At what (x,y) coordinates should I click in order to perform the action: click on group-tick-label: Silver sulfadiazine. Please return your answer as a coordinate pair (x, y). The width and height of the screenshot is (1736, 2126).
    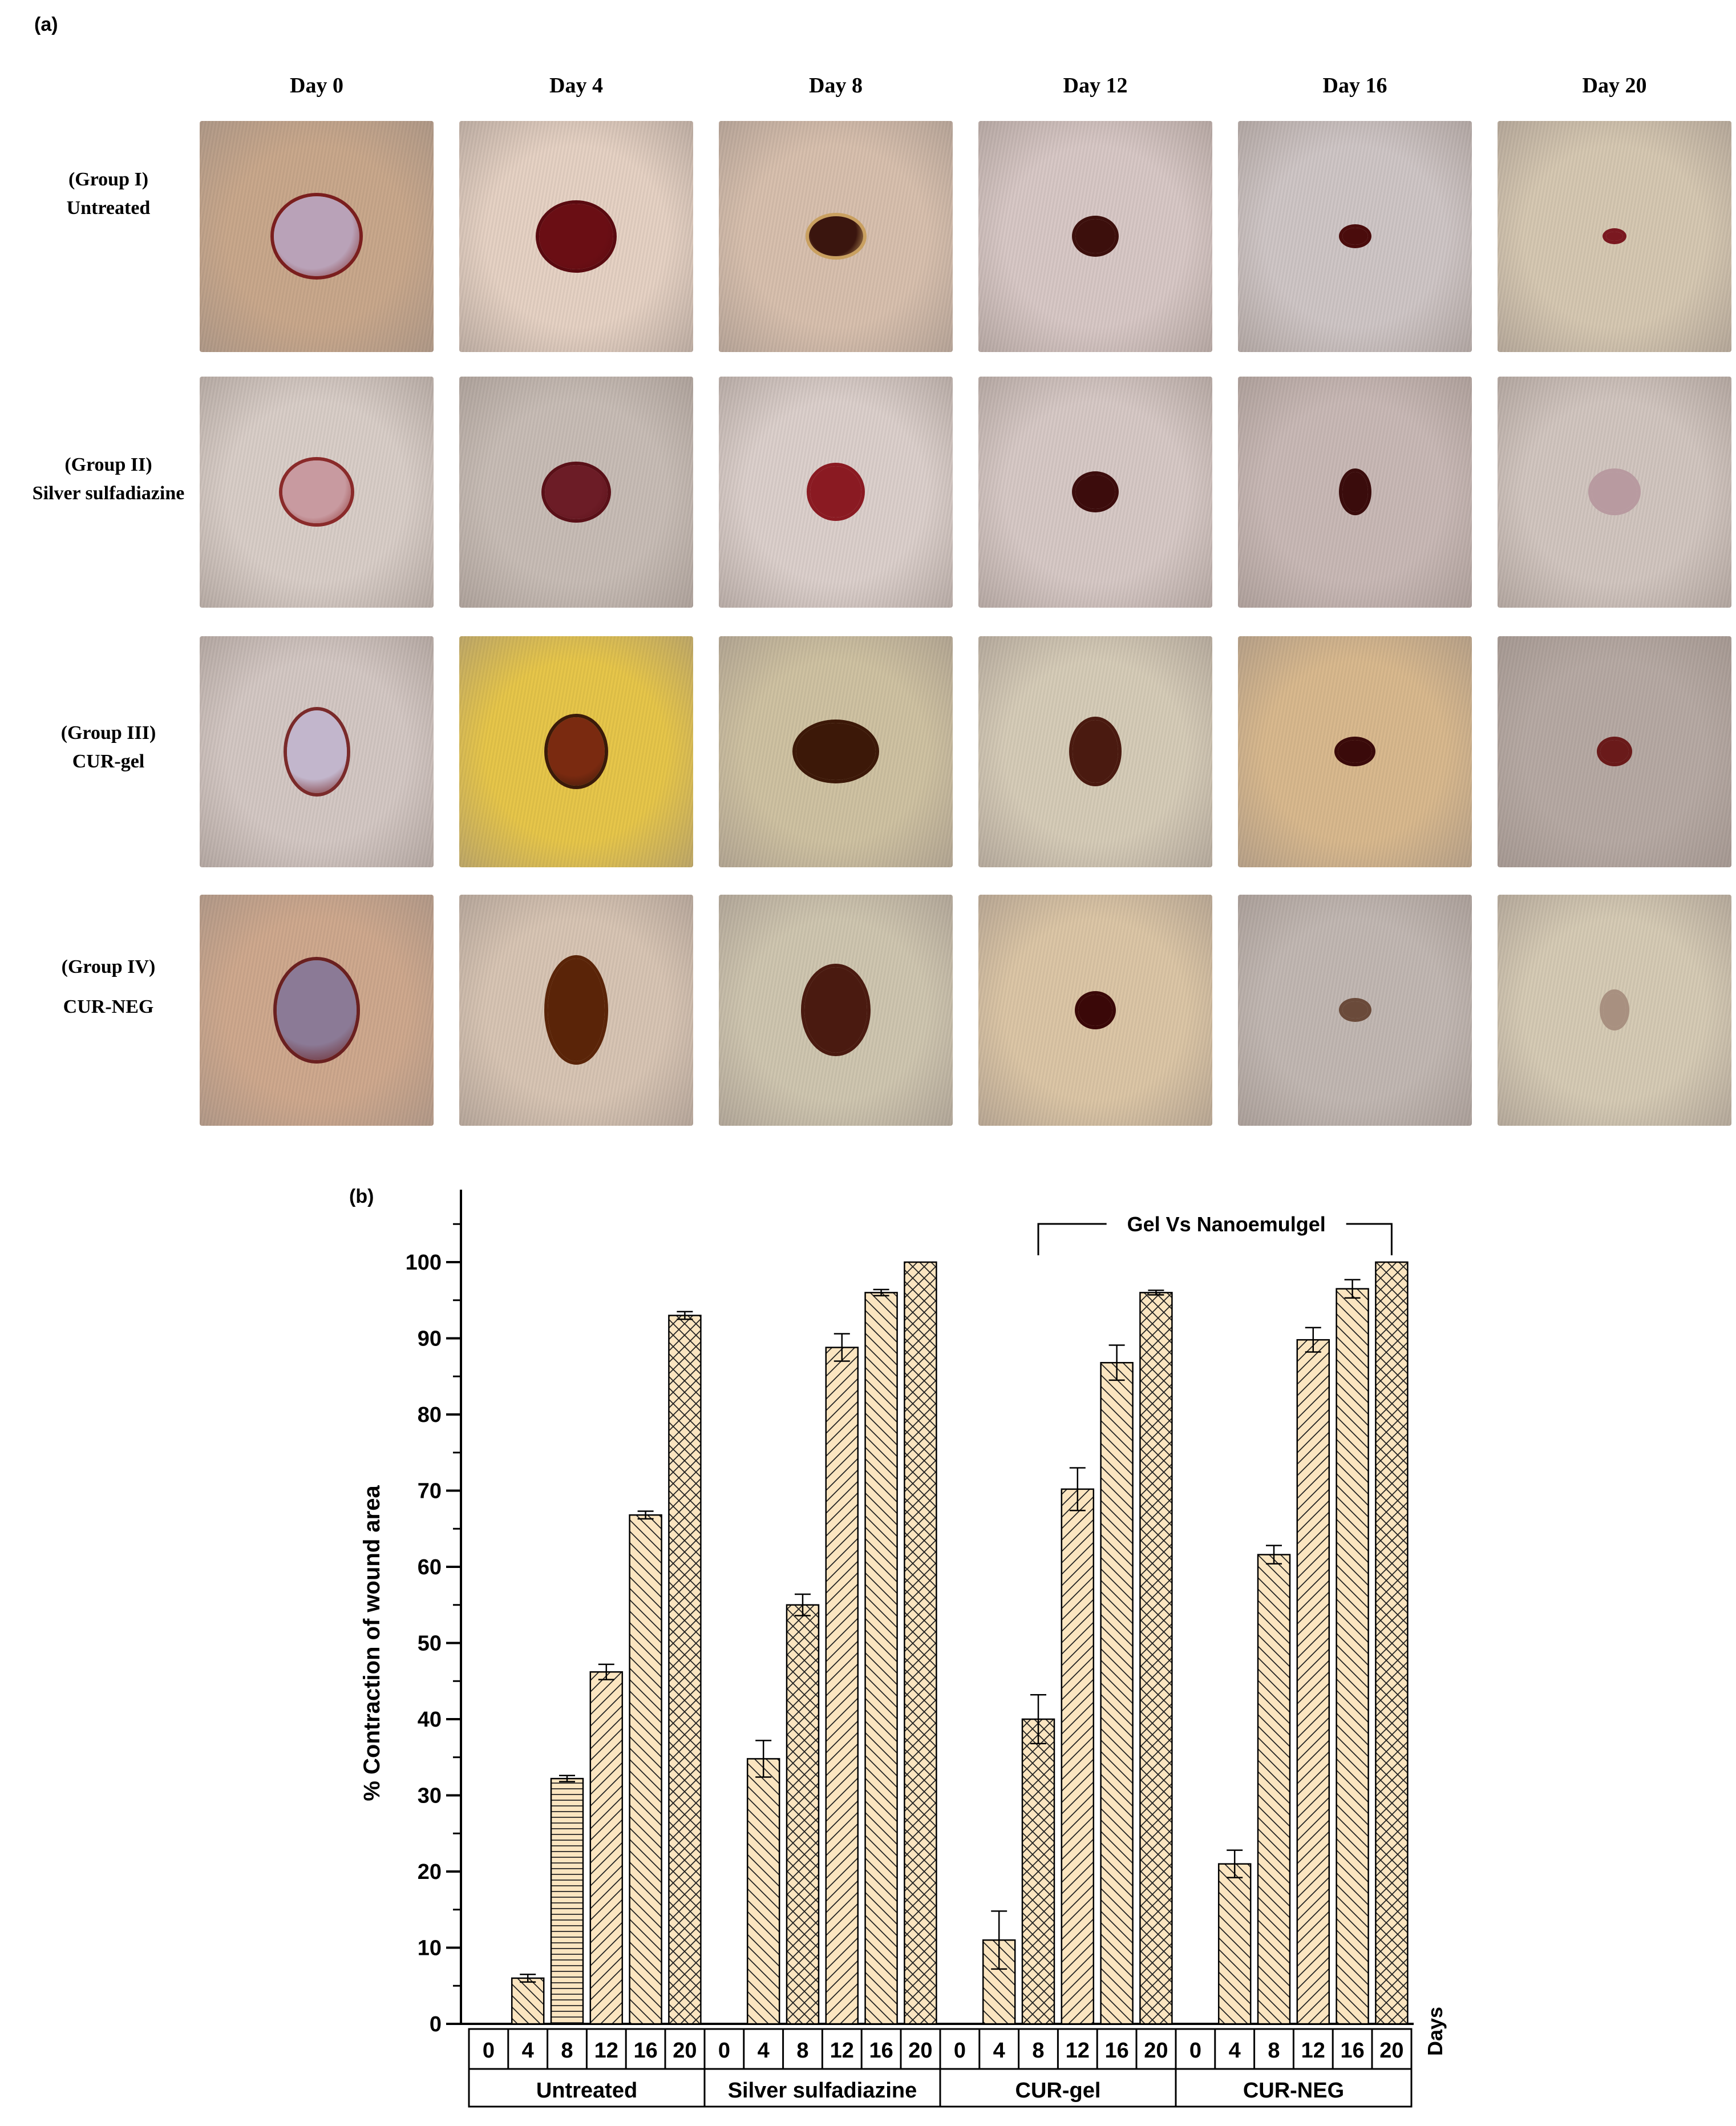
    Looking at the image, I should click on (822, 2091).